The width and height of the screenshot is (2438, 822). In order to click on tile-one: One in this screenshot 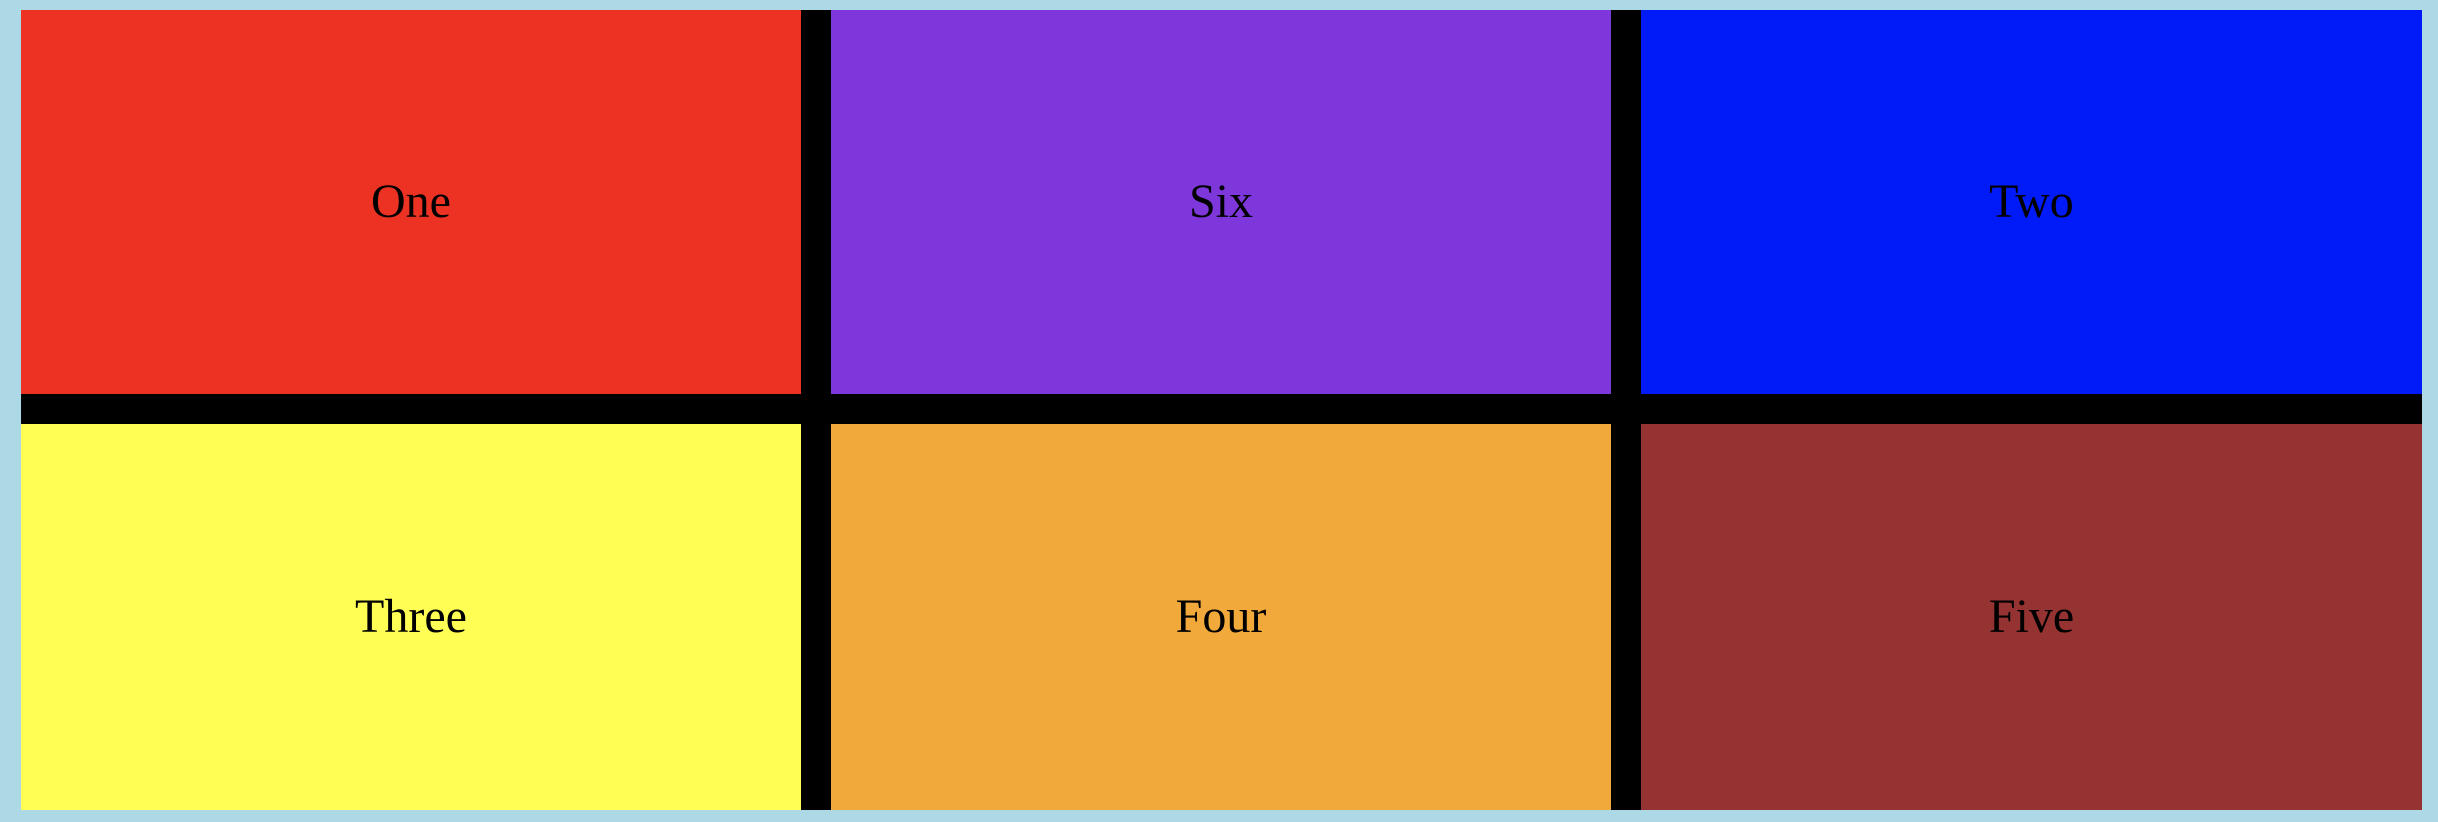, I will do `click(411, 202)`.